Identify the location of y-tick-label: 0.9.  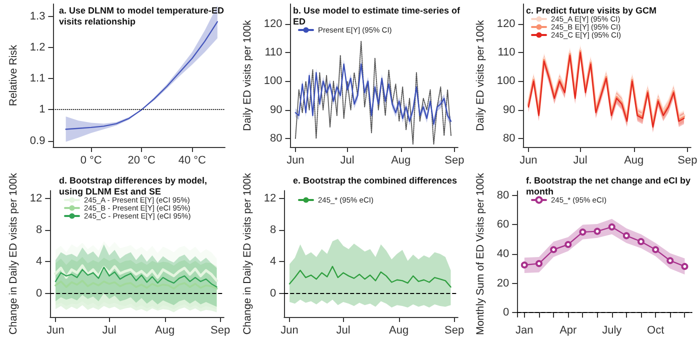
(38, 140).